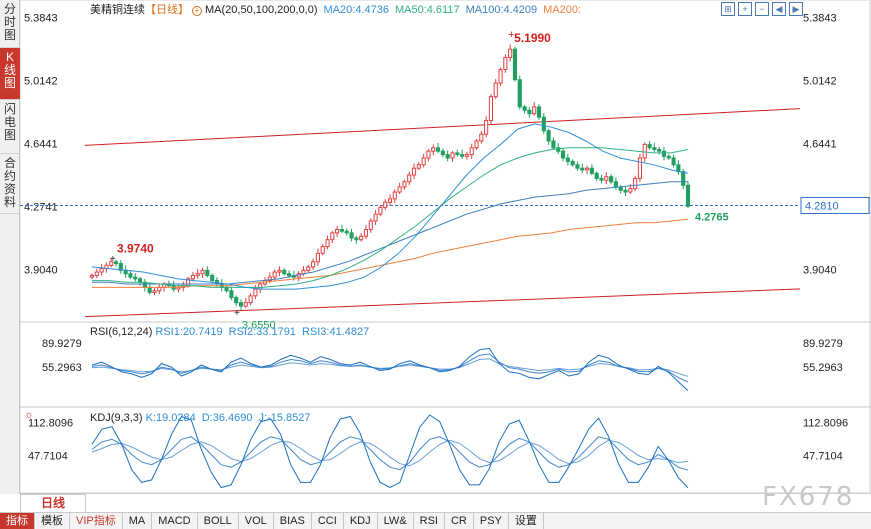  Describe the element at coordinates (53, 503) in the screenshot. I see `period-tab-daily: 日线` at that location.